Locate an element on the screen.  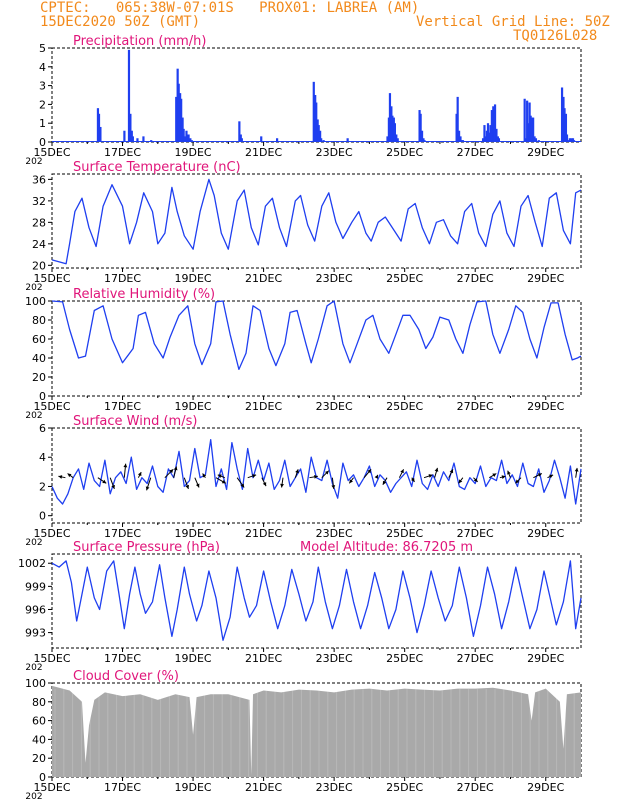
precip-ytick-label: 0 is located at coordinates (42, 142).